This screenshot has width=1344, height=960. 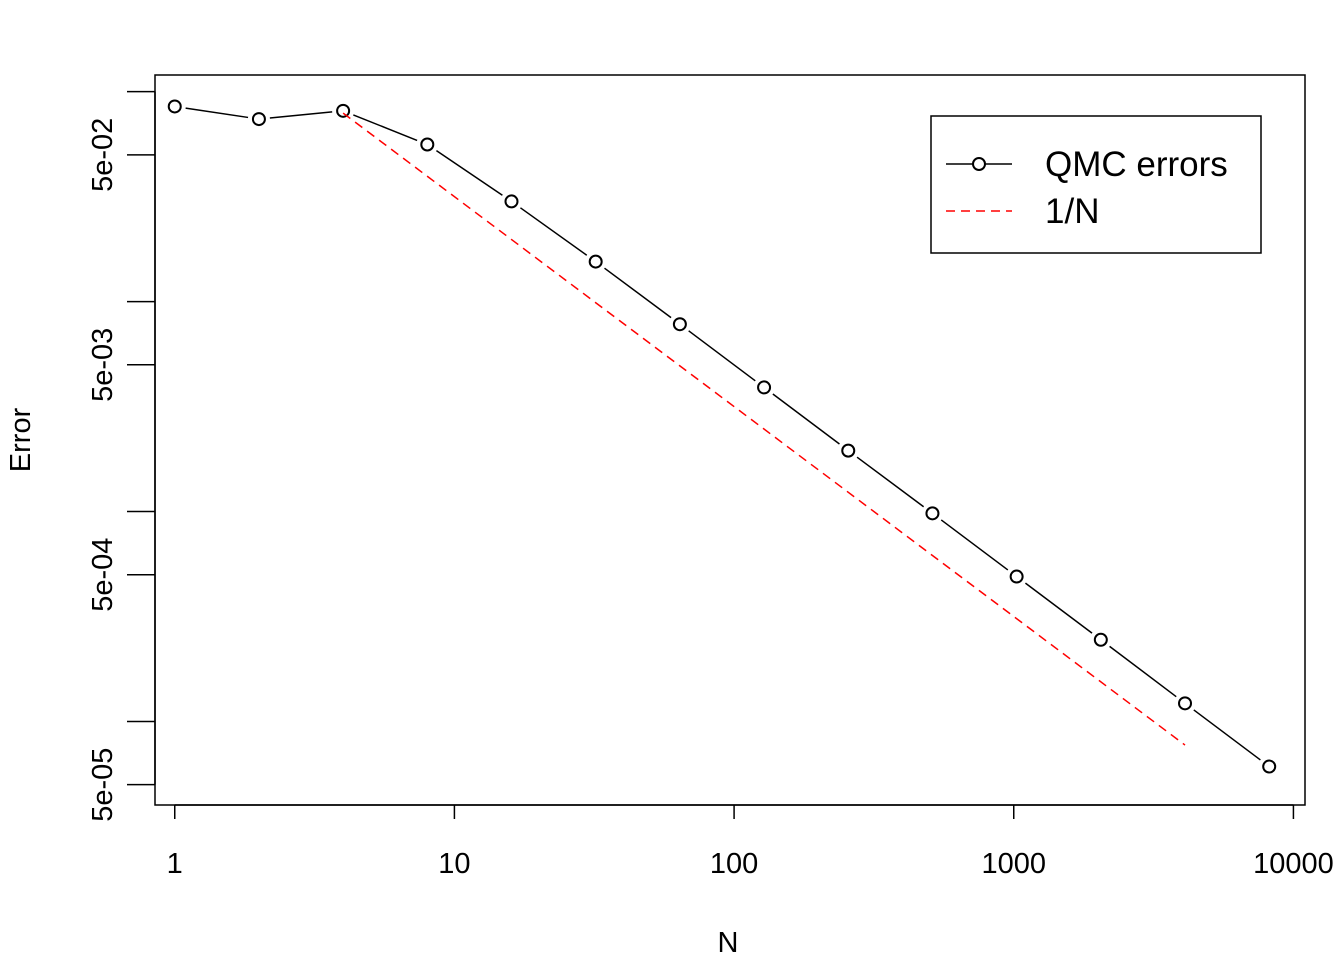 I want to click on x-axis: 1 10 100 1000 10000, so click(x=750, y=842).